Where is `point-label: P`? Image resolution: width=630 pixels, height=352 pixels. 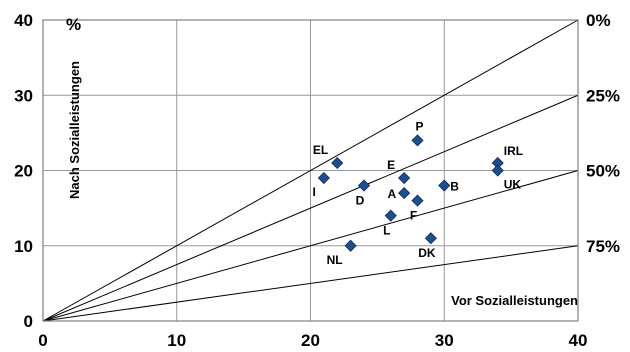 point-label: P is located at coordinates (419, 126).